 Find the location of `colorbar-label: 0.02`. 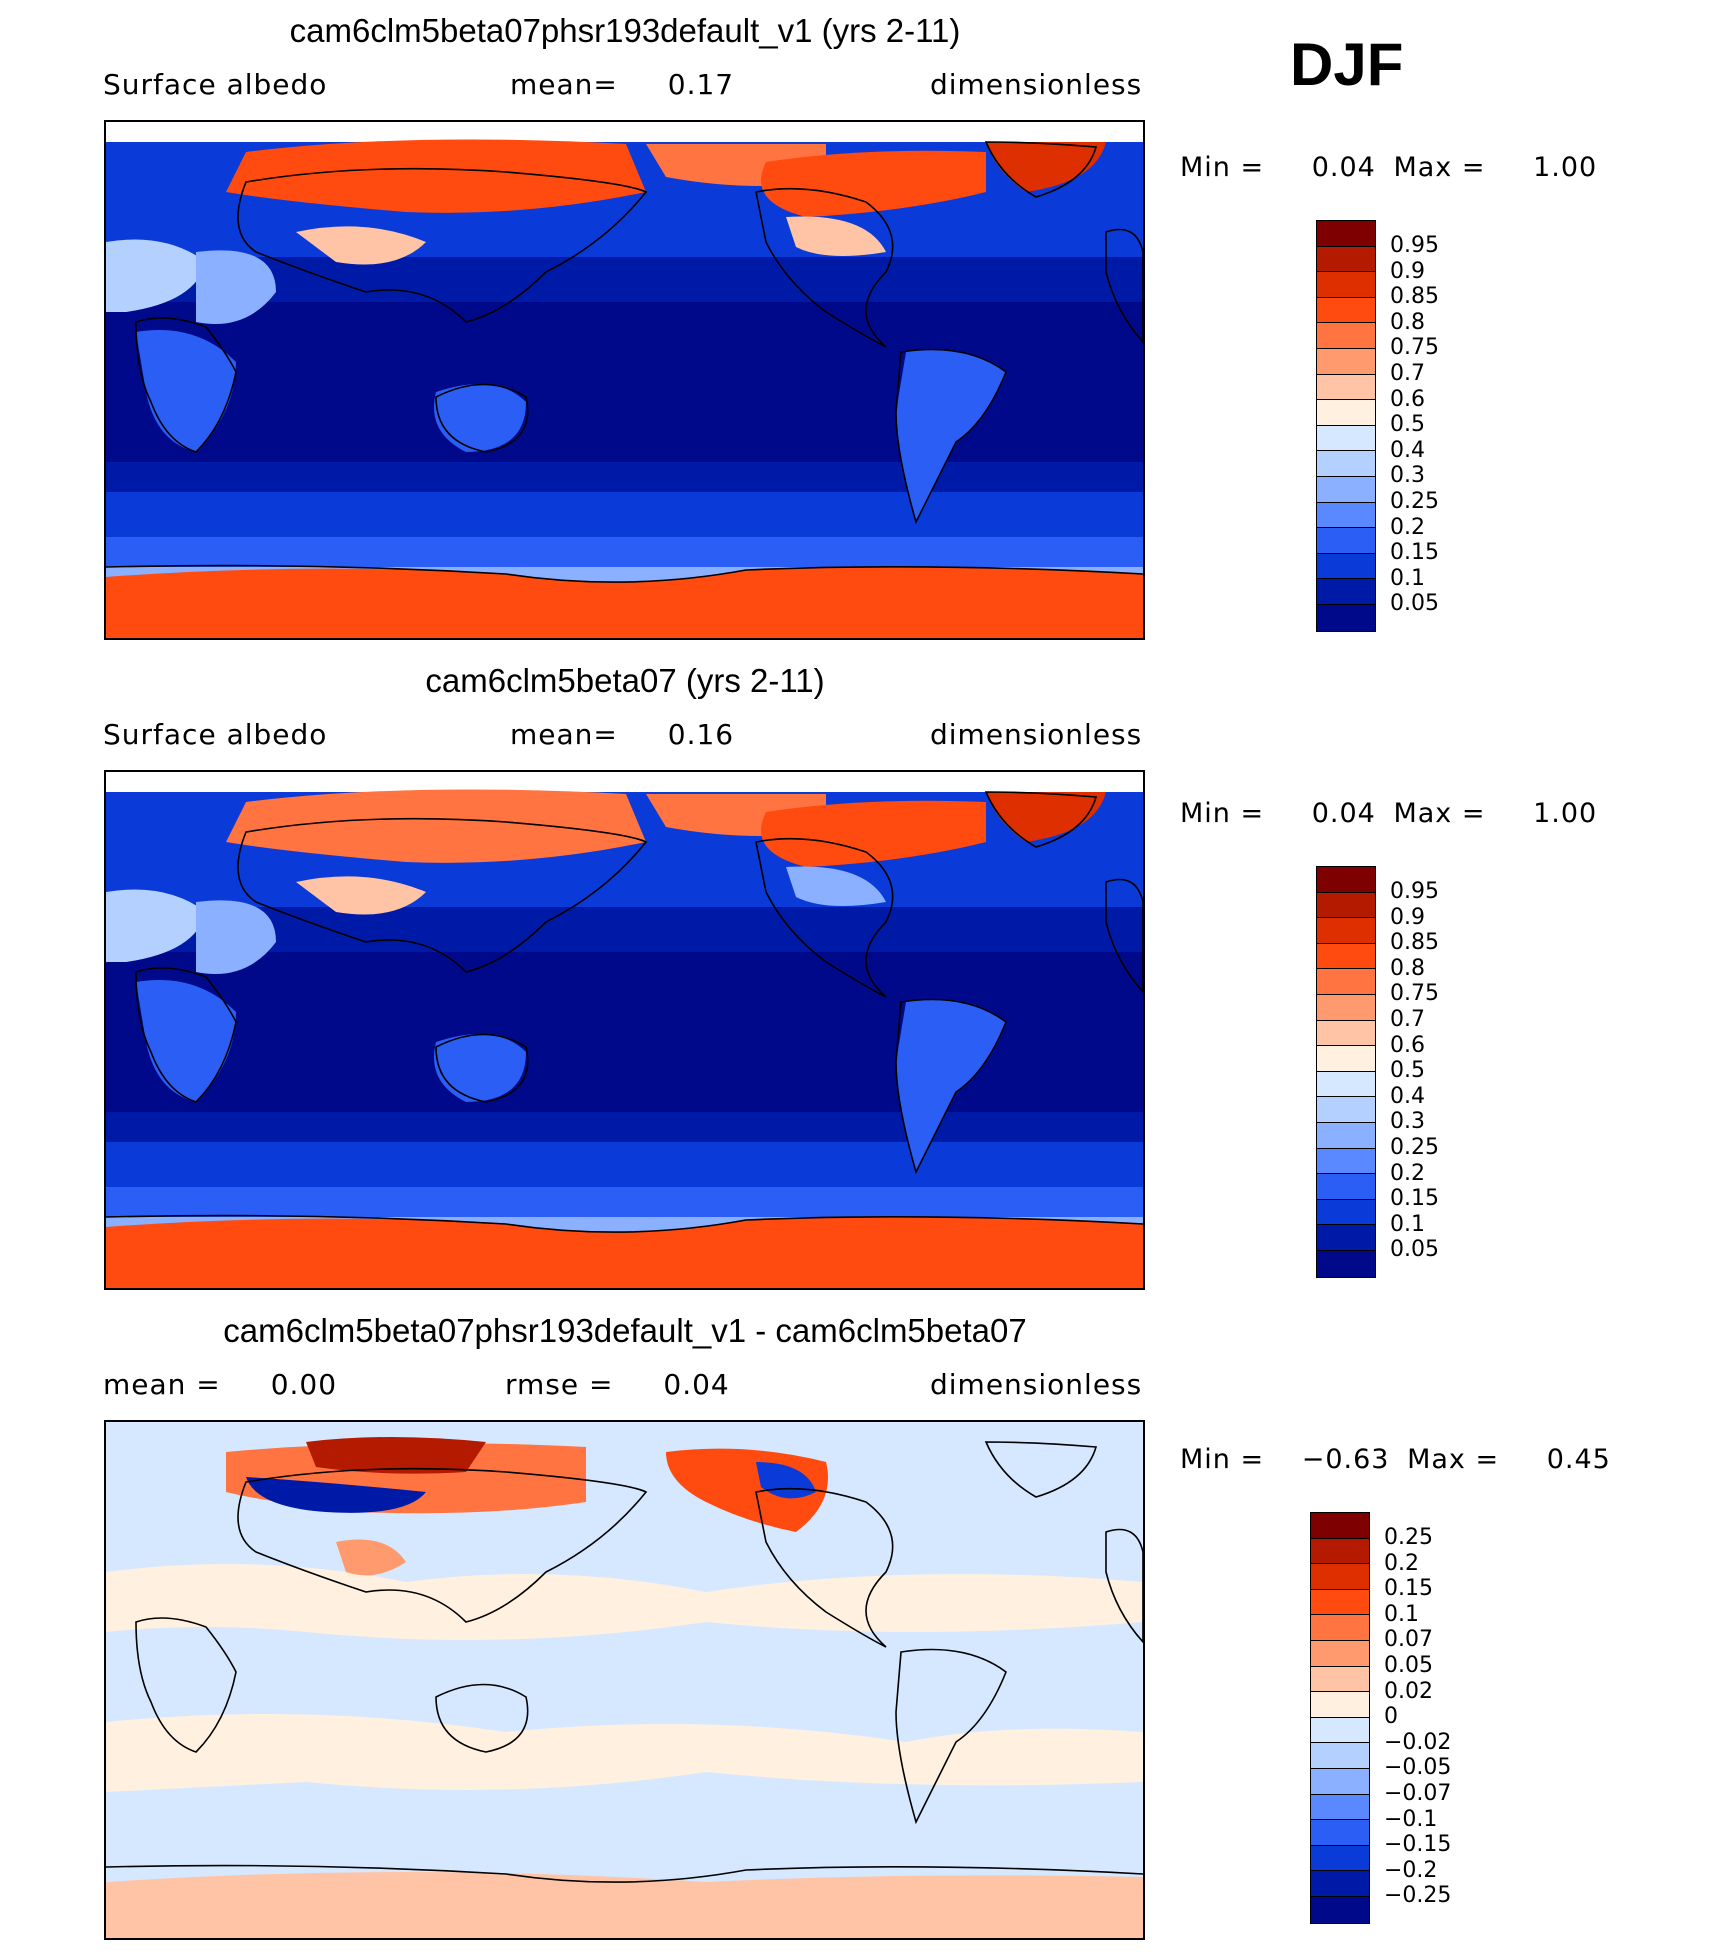

colorbar-label: 0.02 is located at coordinates (1408, 1691).